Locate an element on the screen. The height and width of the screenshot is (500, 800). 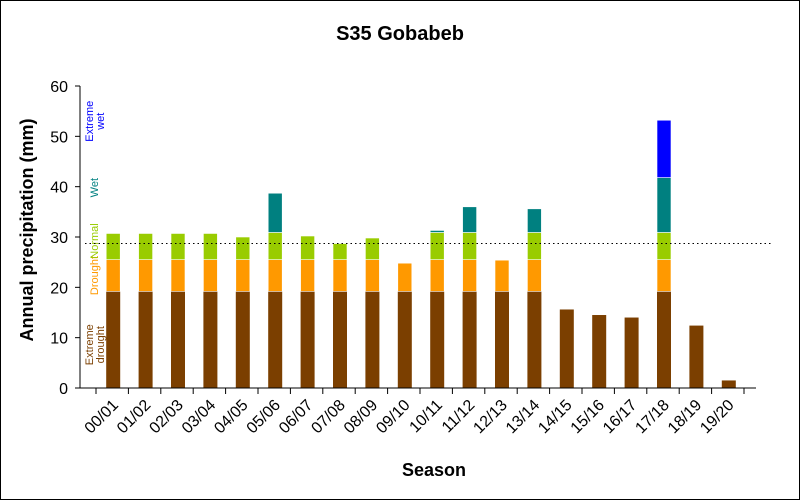
y-axis-title: Annual precipitation (mm) is located at coordinates (27, 229).